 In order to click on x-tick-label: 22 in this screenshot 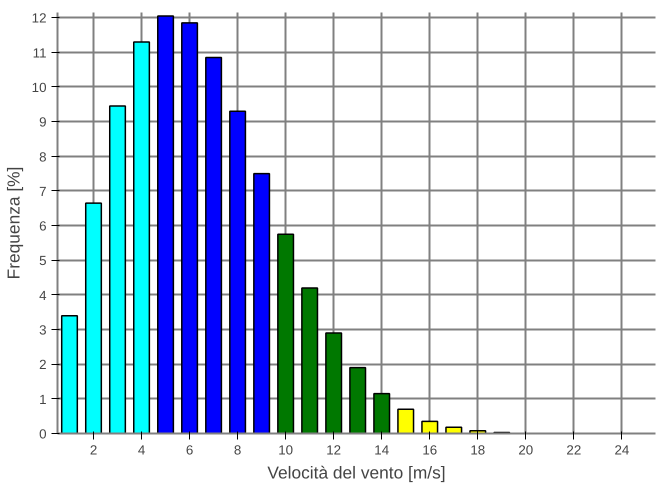, I will do `click(574, 450)`.